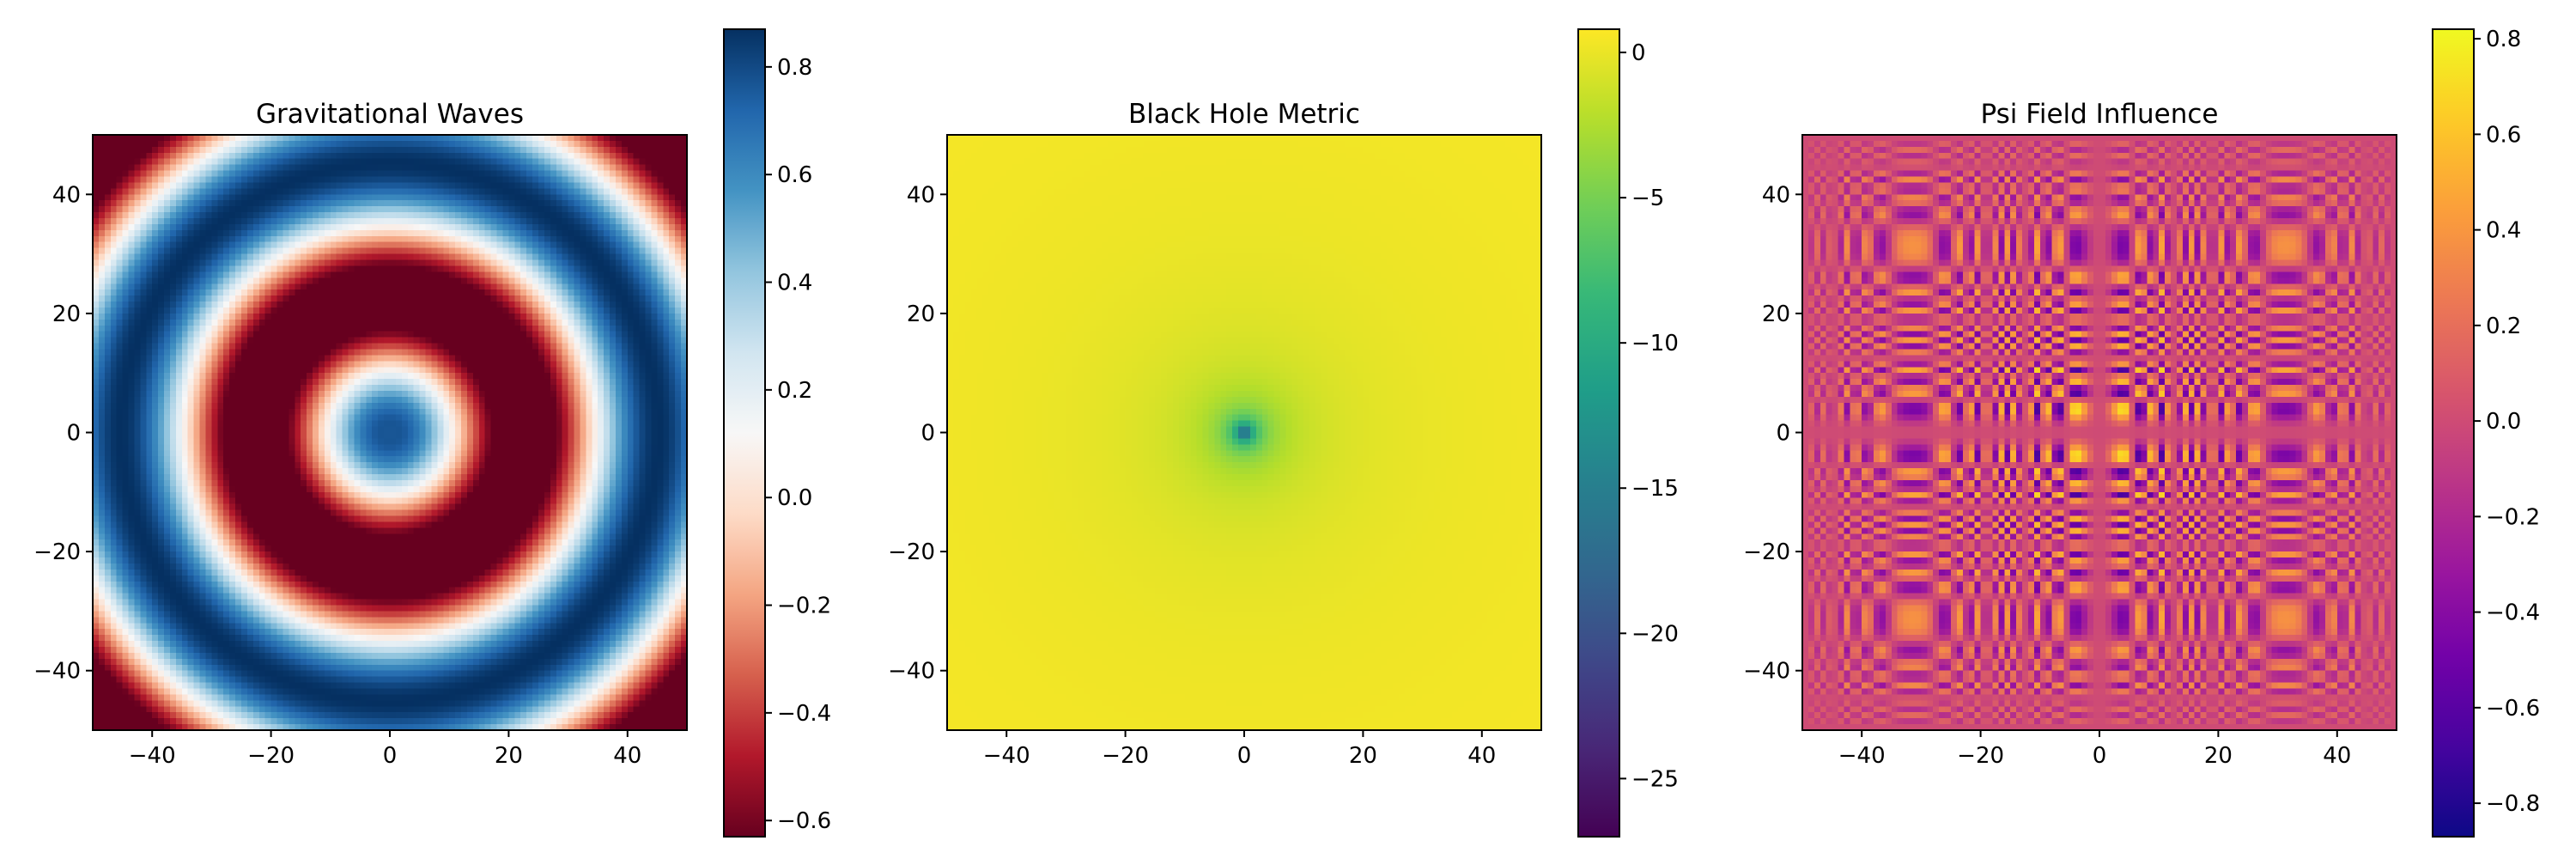 The image size is (2576, 859). Describe the element at coordinates (1655, 489) in the screenshot. I see `colorbar-tick-label: −15` at that location.